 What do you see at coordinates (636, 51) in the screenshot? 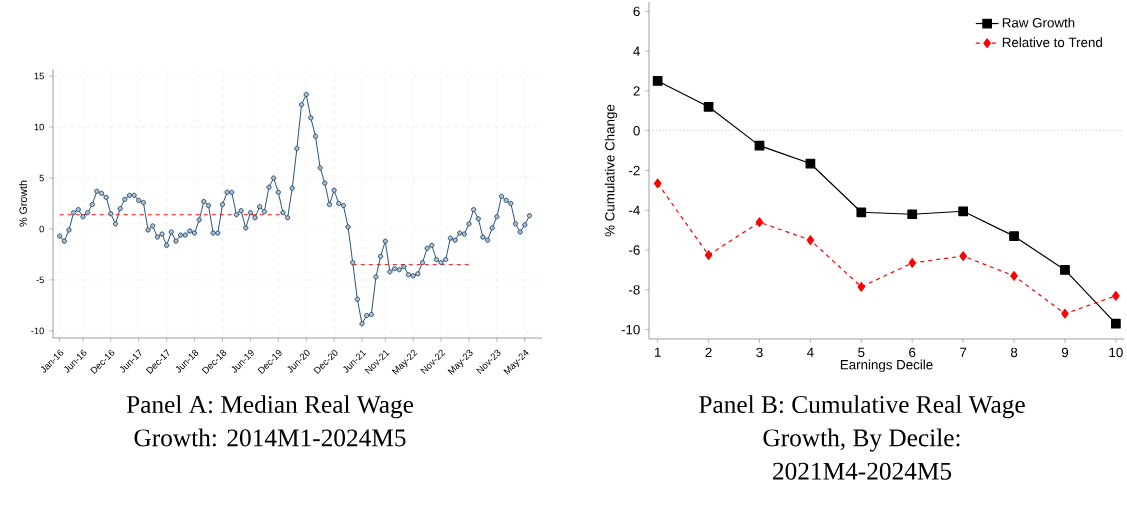
I see `y-tick-label: 4` at bounding box center [636, 51].